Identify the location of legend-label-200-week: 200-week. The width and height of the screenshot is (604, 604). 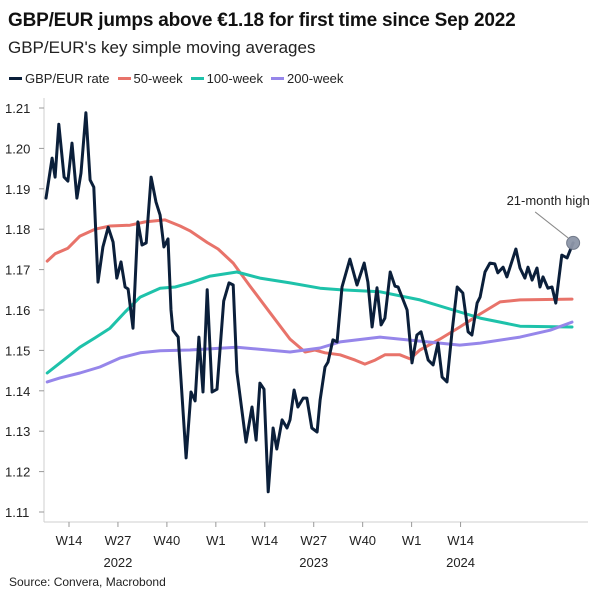
(315, 78).